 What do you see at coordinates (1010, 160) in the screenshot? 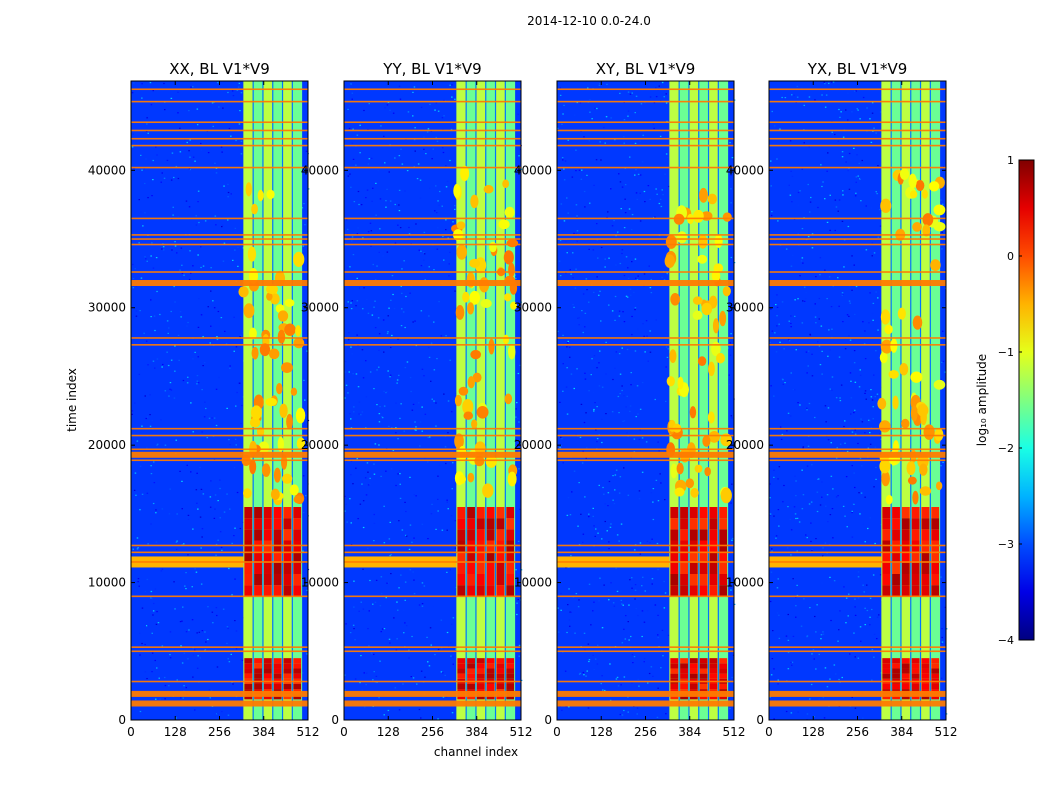
I see `colorbar-tick-label: 1` at bounding box center [1010, 160].